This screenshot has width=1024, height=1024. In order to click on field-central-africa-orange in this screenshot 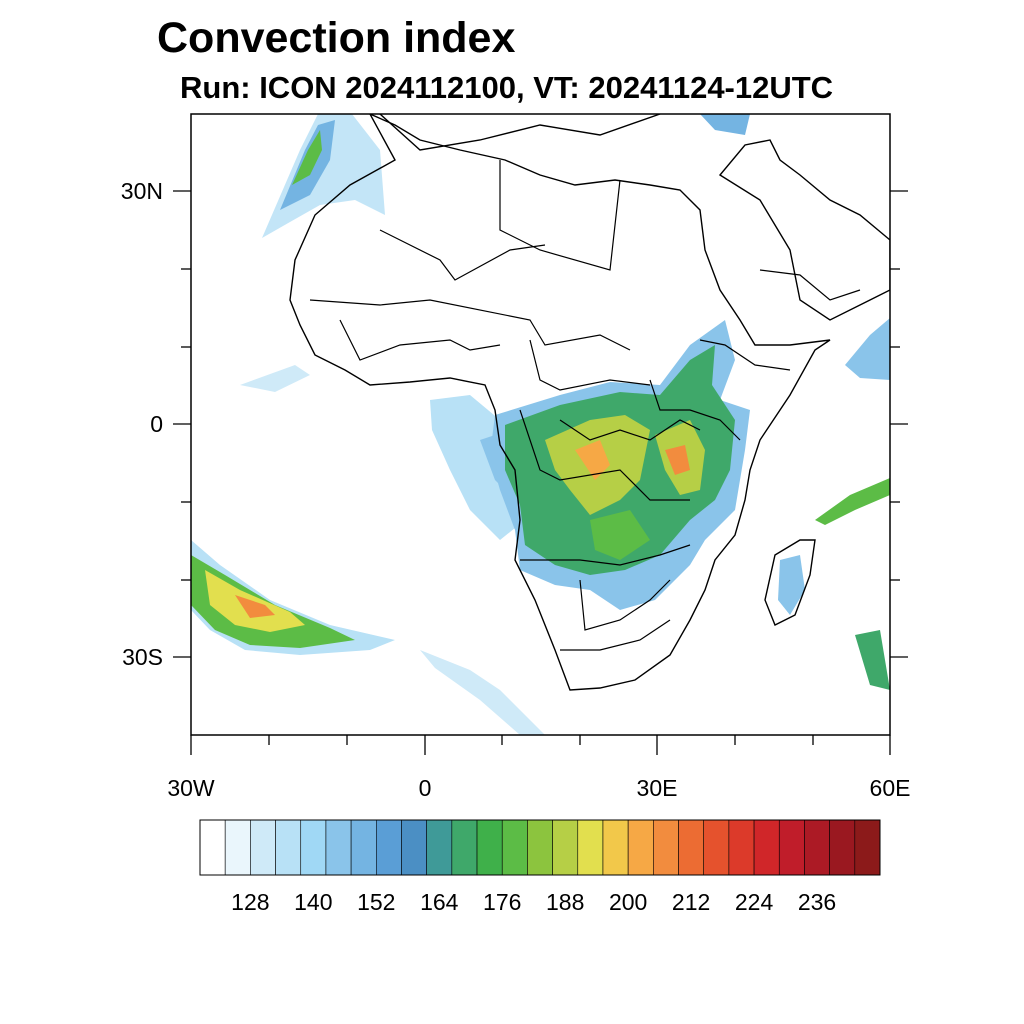, I will do `click(592, 460)`.